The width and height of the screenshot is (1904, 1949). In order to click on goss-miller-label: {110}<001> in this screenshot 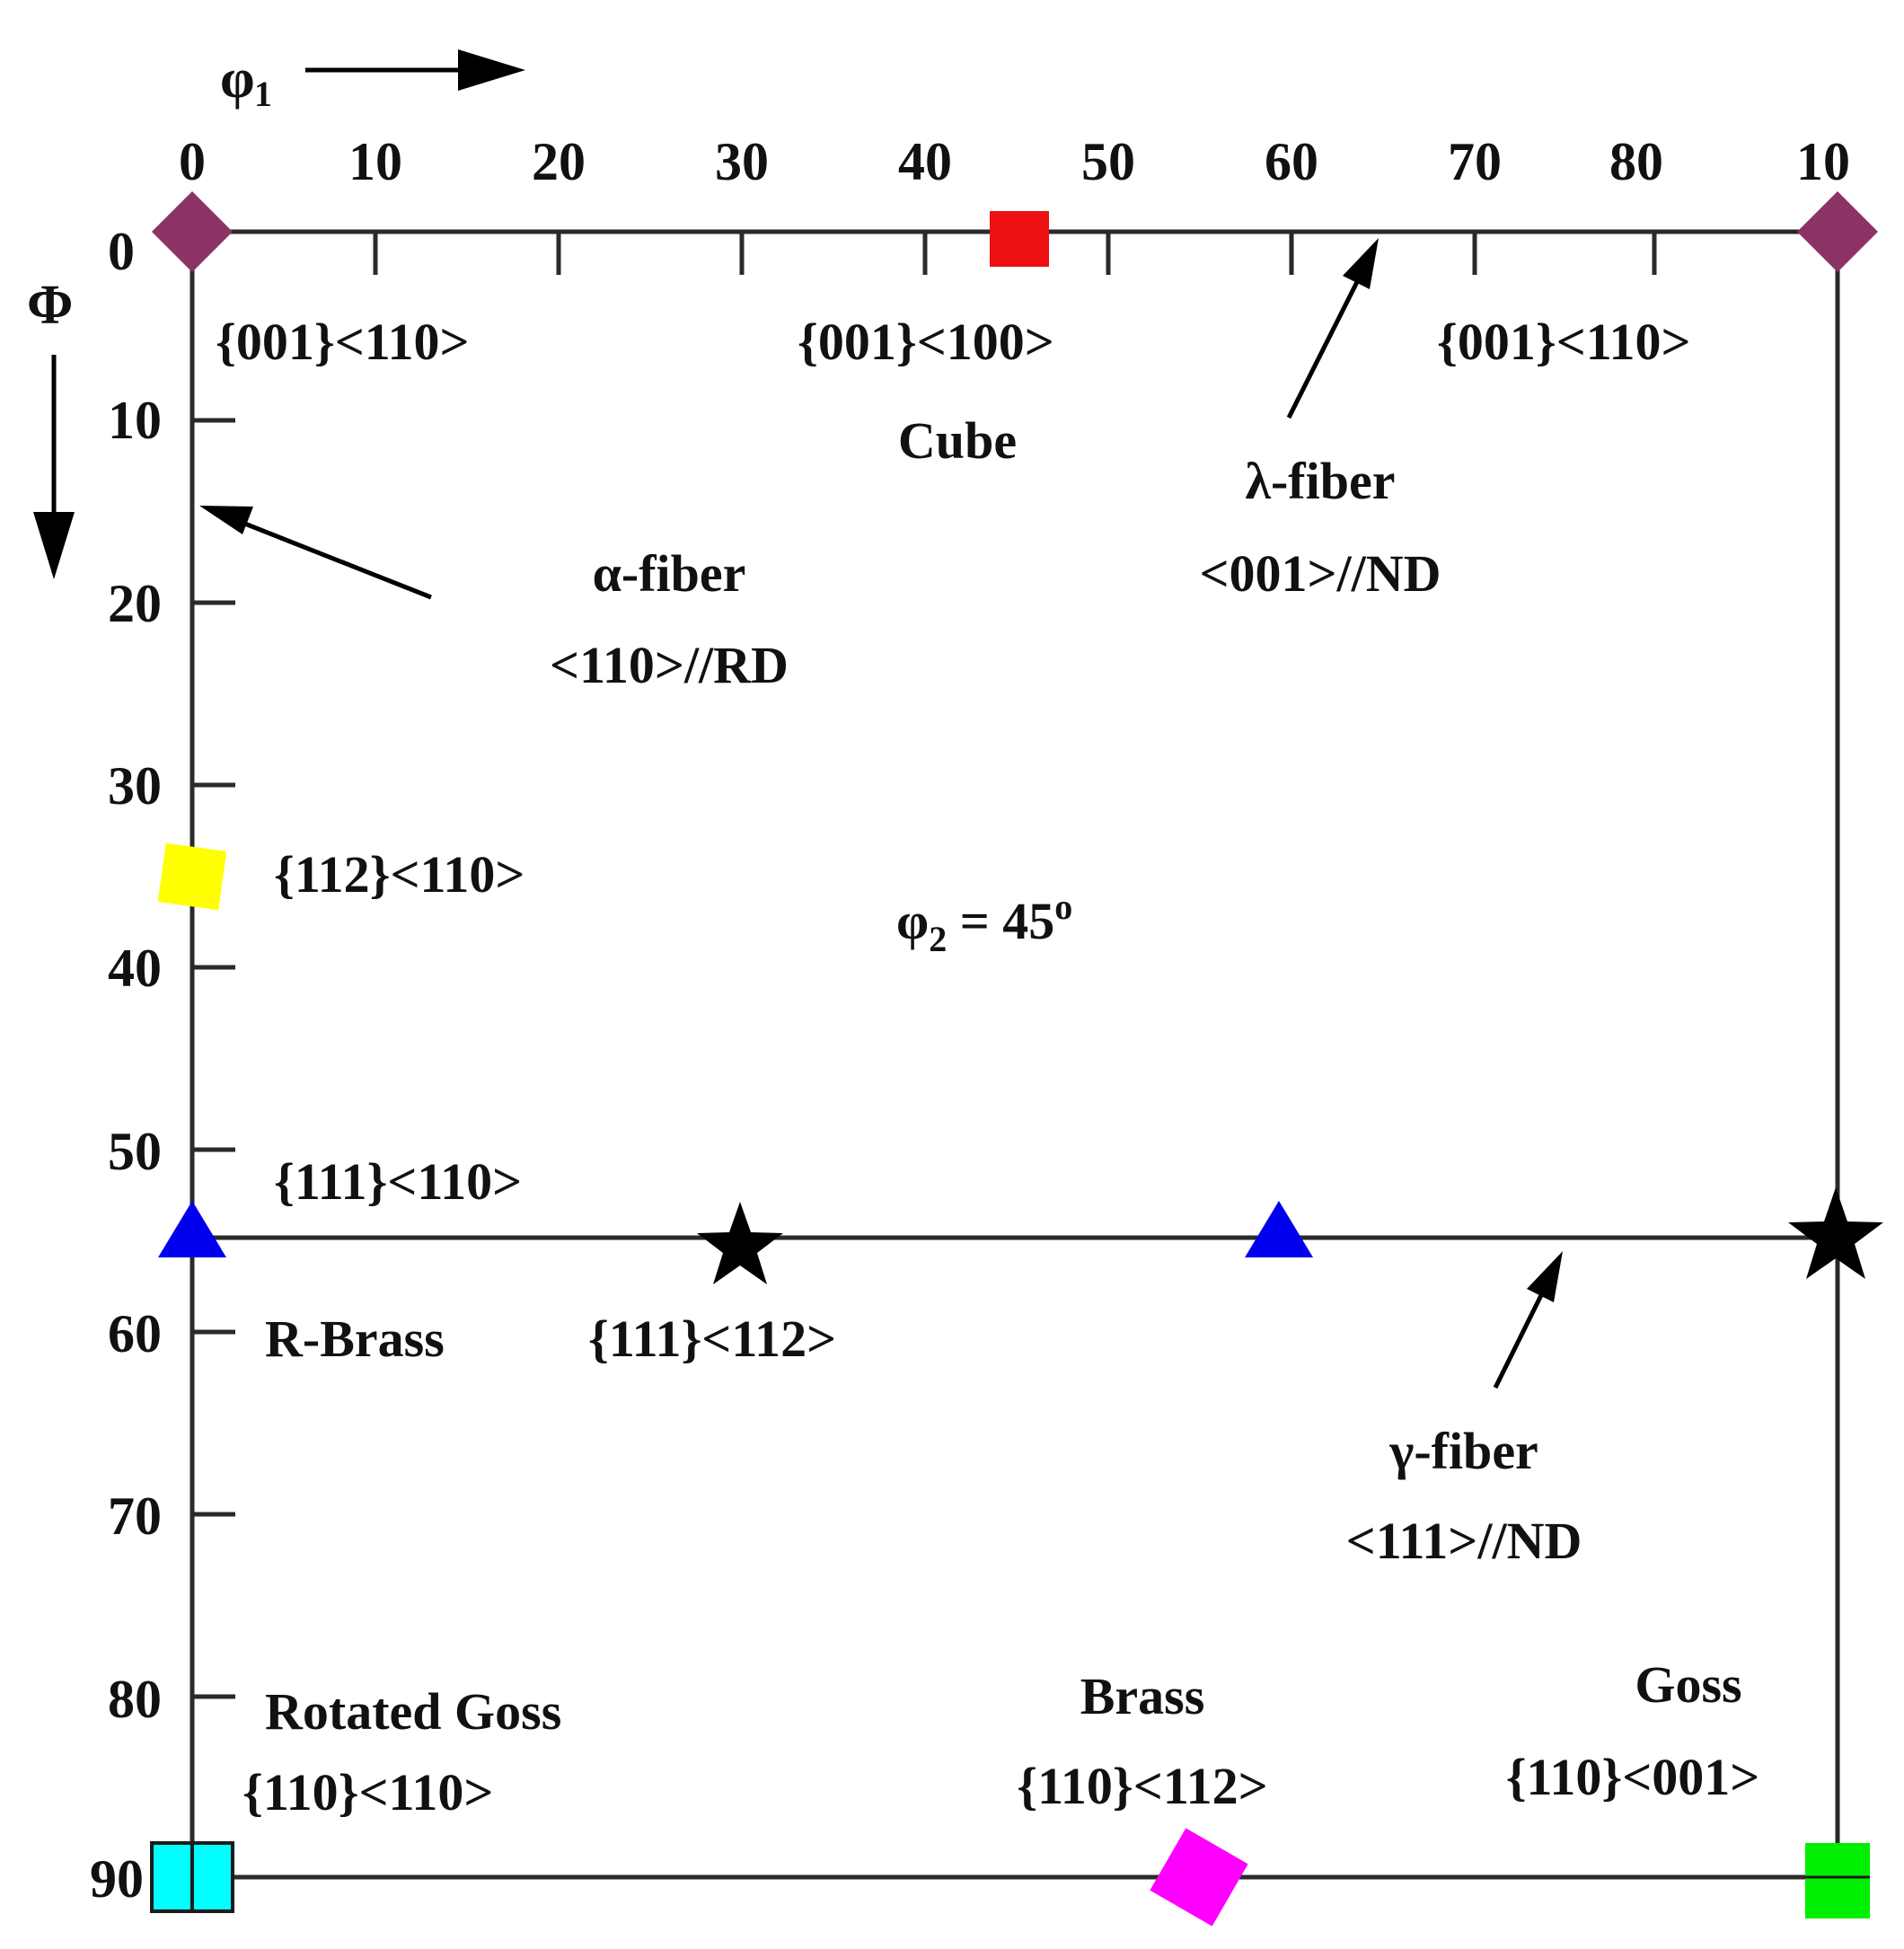, I will do `click(1633, 1777)`.